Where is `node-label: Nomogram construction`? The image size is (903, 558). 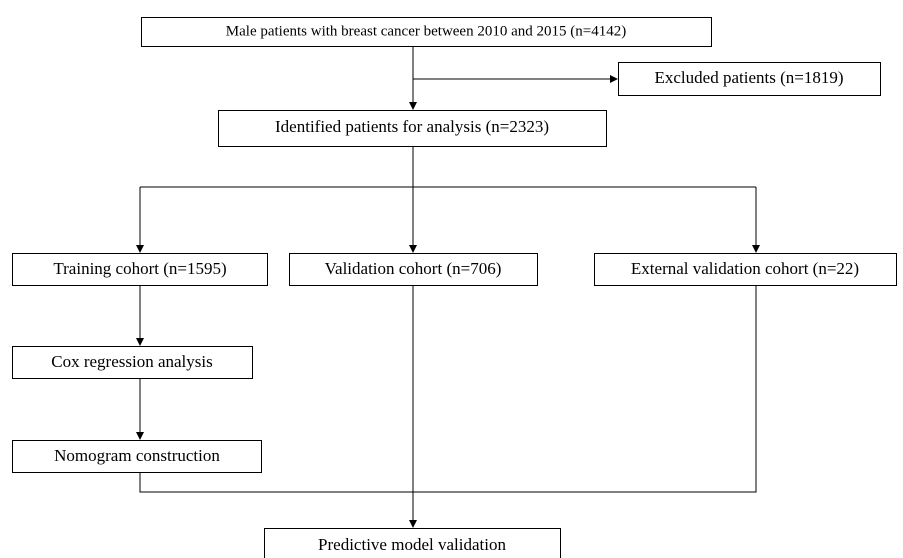
node-label: Nomogram construction is located at coordinates (137, 455).